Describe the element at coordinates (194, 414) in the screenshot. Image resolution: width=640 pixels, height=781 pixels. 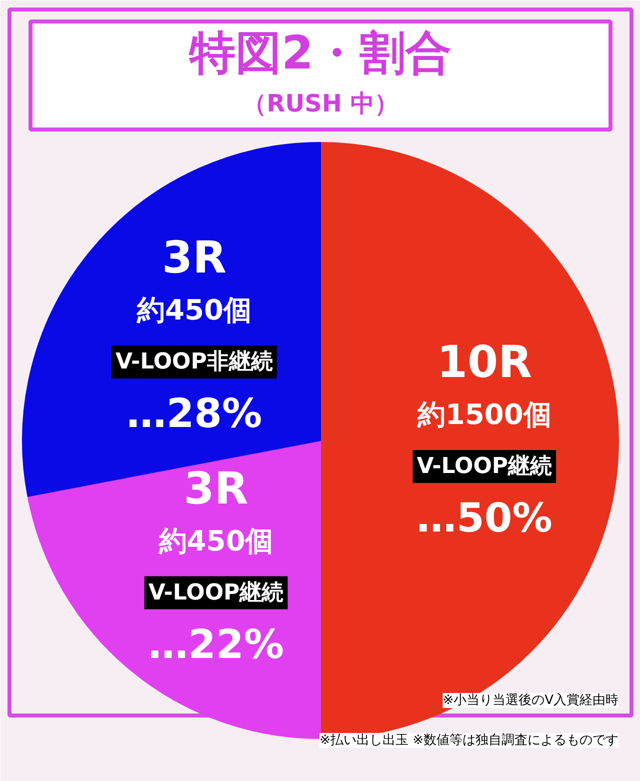
I see `data-label: …28%` at that location.